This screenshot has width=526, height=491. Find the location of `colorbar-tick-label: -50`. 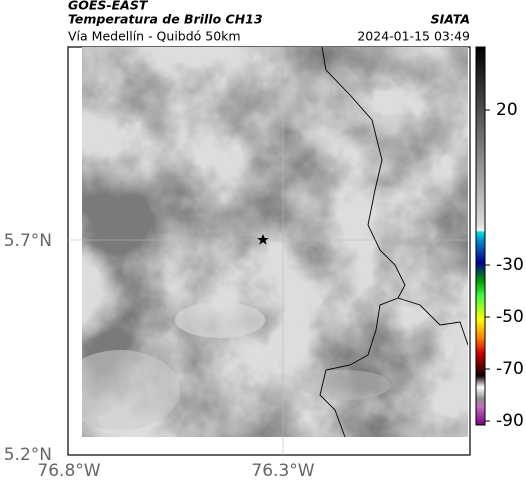

colorbar-tick-label: -50 is located at coordinates (510, 317).